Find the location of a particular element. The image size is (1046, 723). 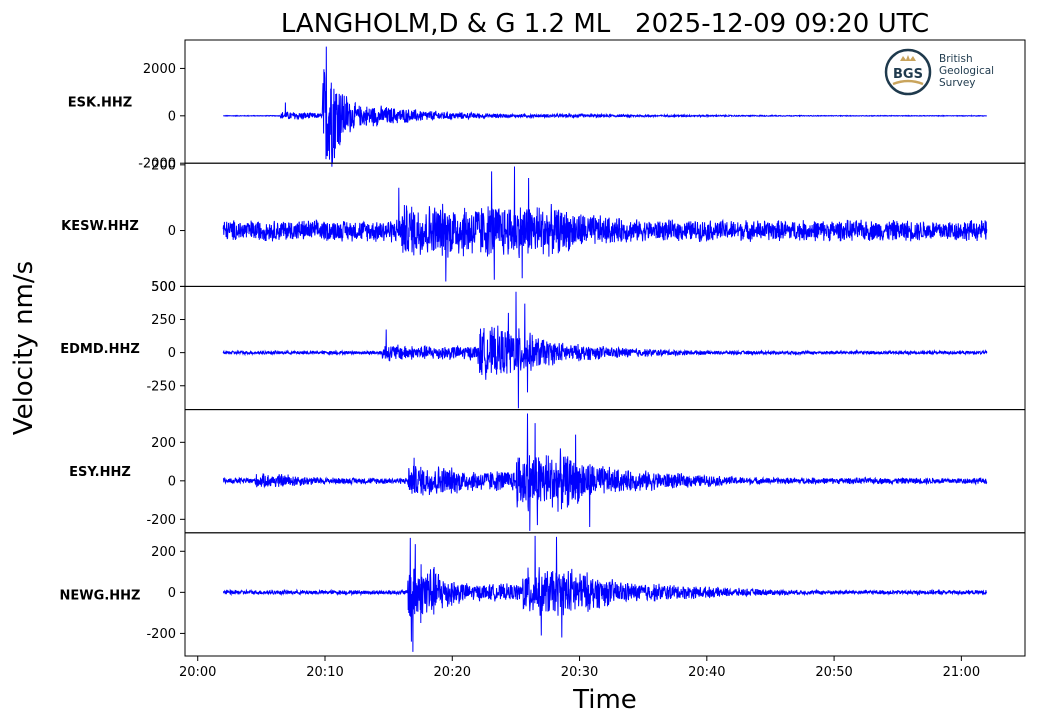

x-axis-title: Time is located at coordinates (604, 700).